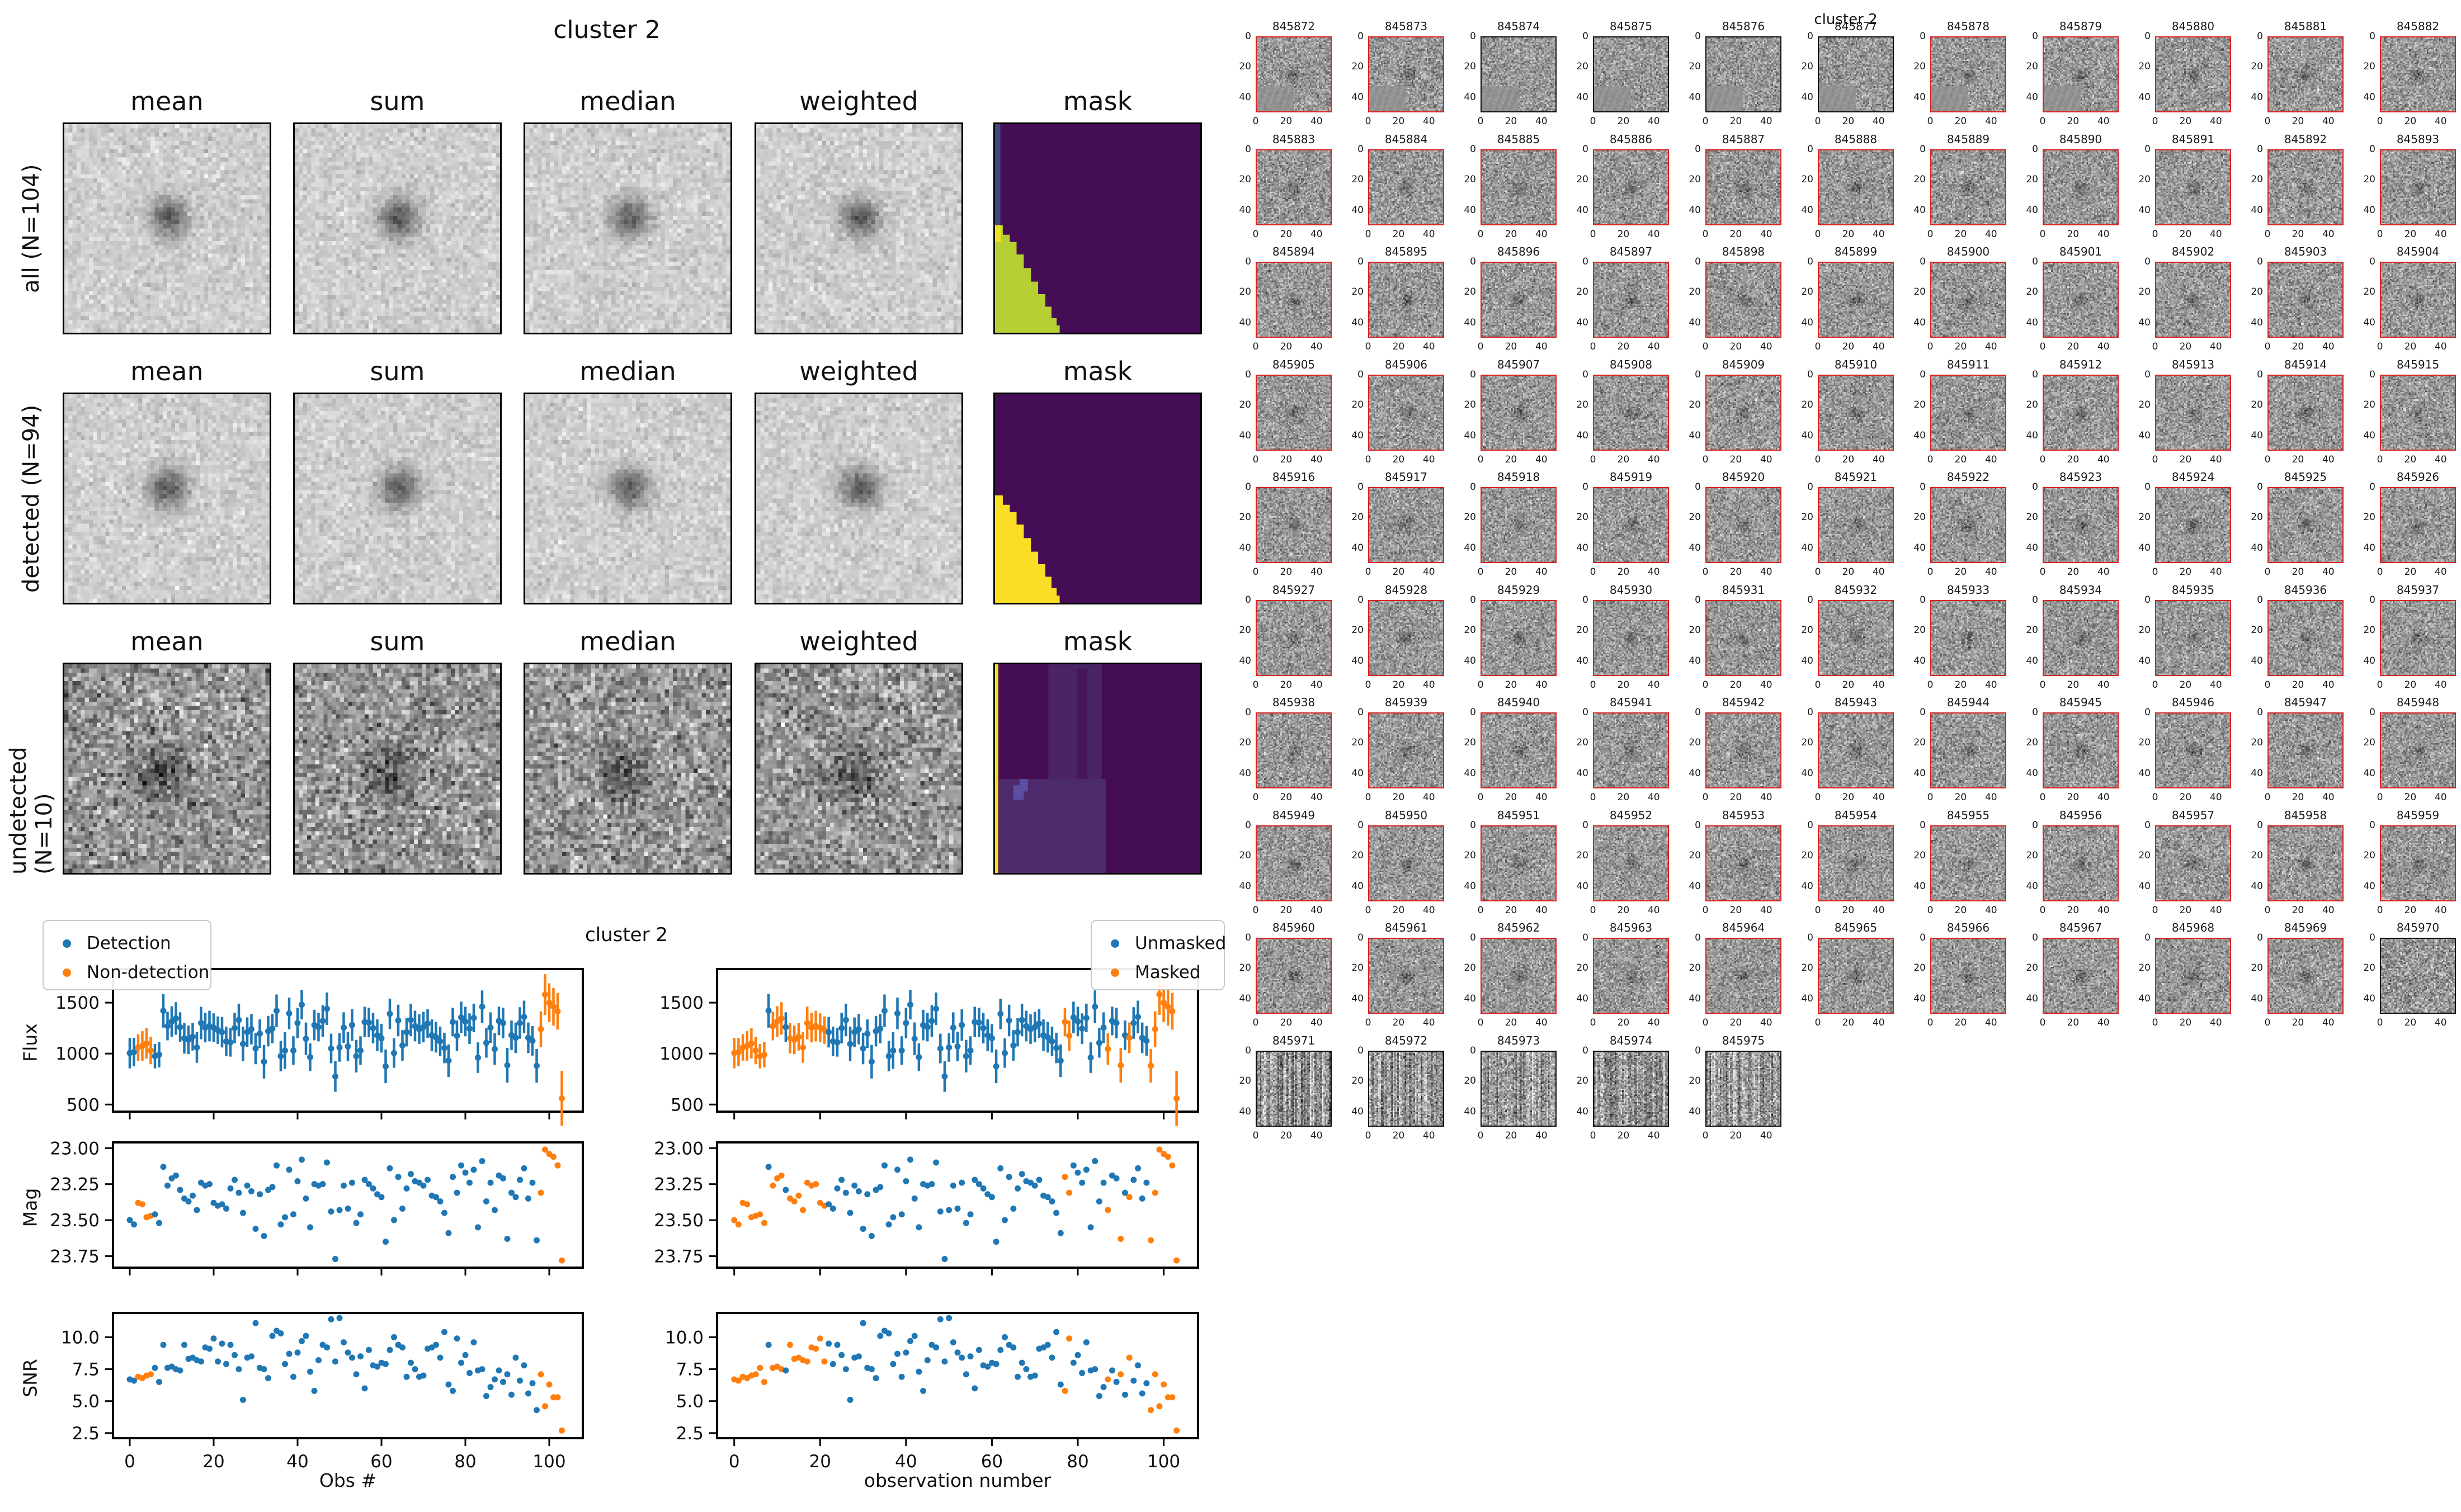 The image size is (2461, 1512). Describe the element at coordinates (1518, 927) in the screenshot. I see `thumbnail-id-label: 845962` at that location.